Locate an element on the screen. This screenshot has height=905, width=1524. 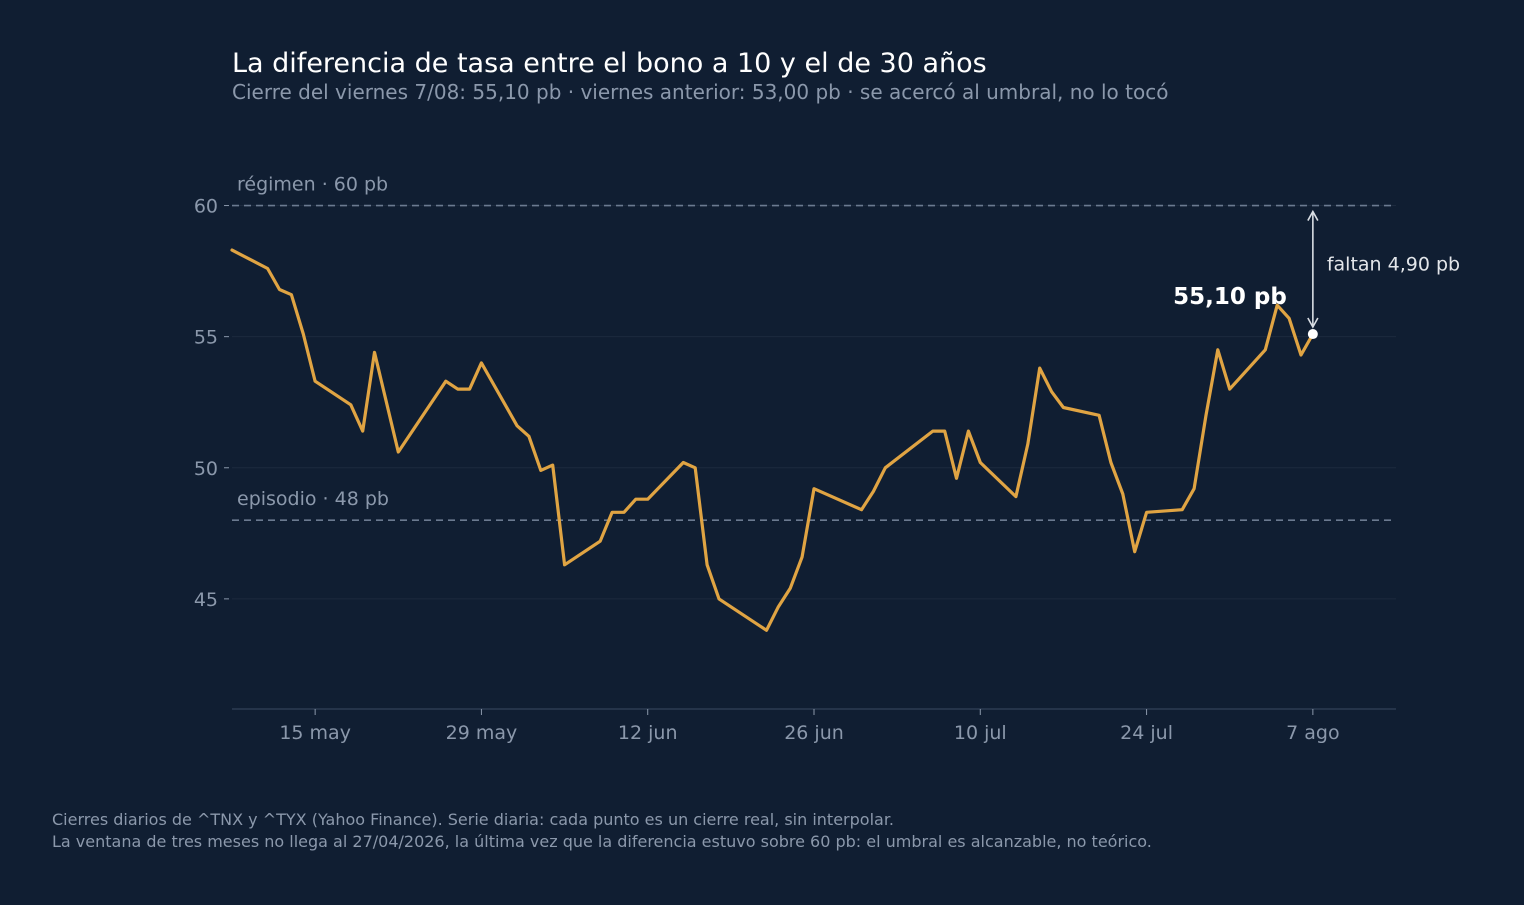
gap-arrow-head-top is located at coordinates (1313, 215).